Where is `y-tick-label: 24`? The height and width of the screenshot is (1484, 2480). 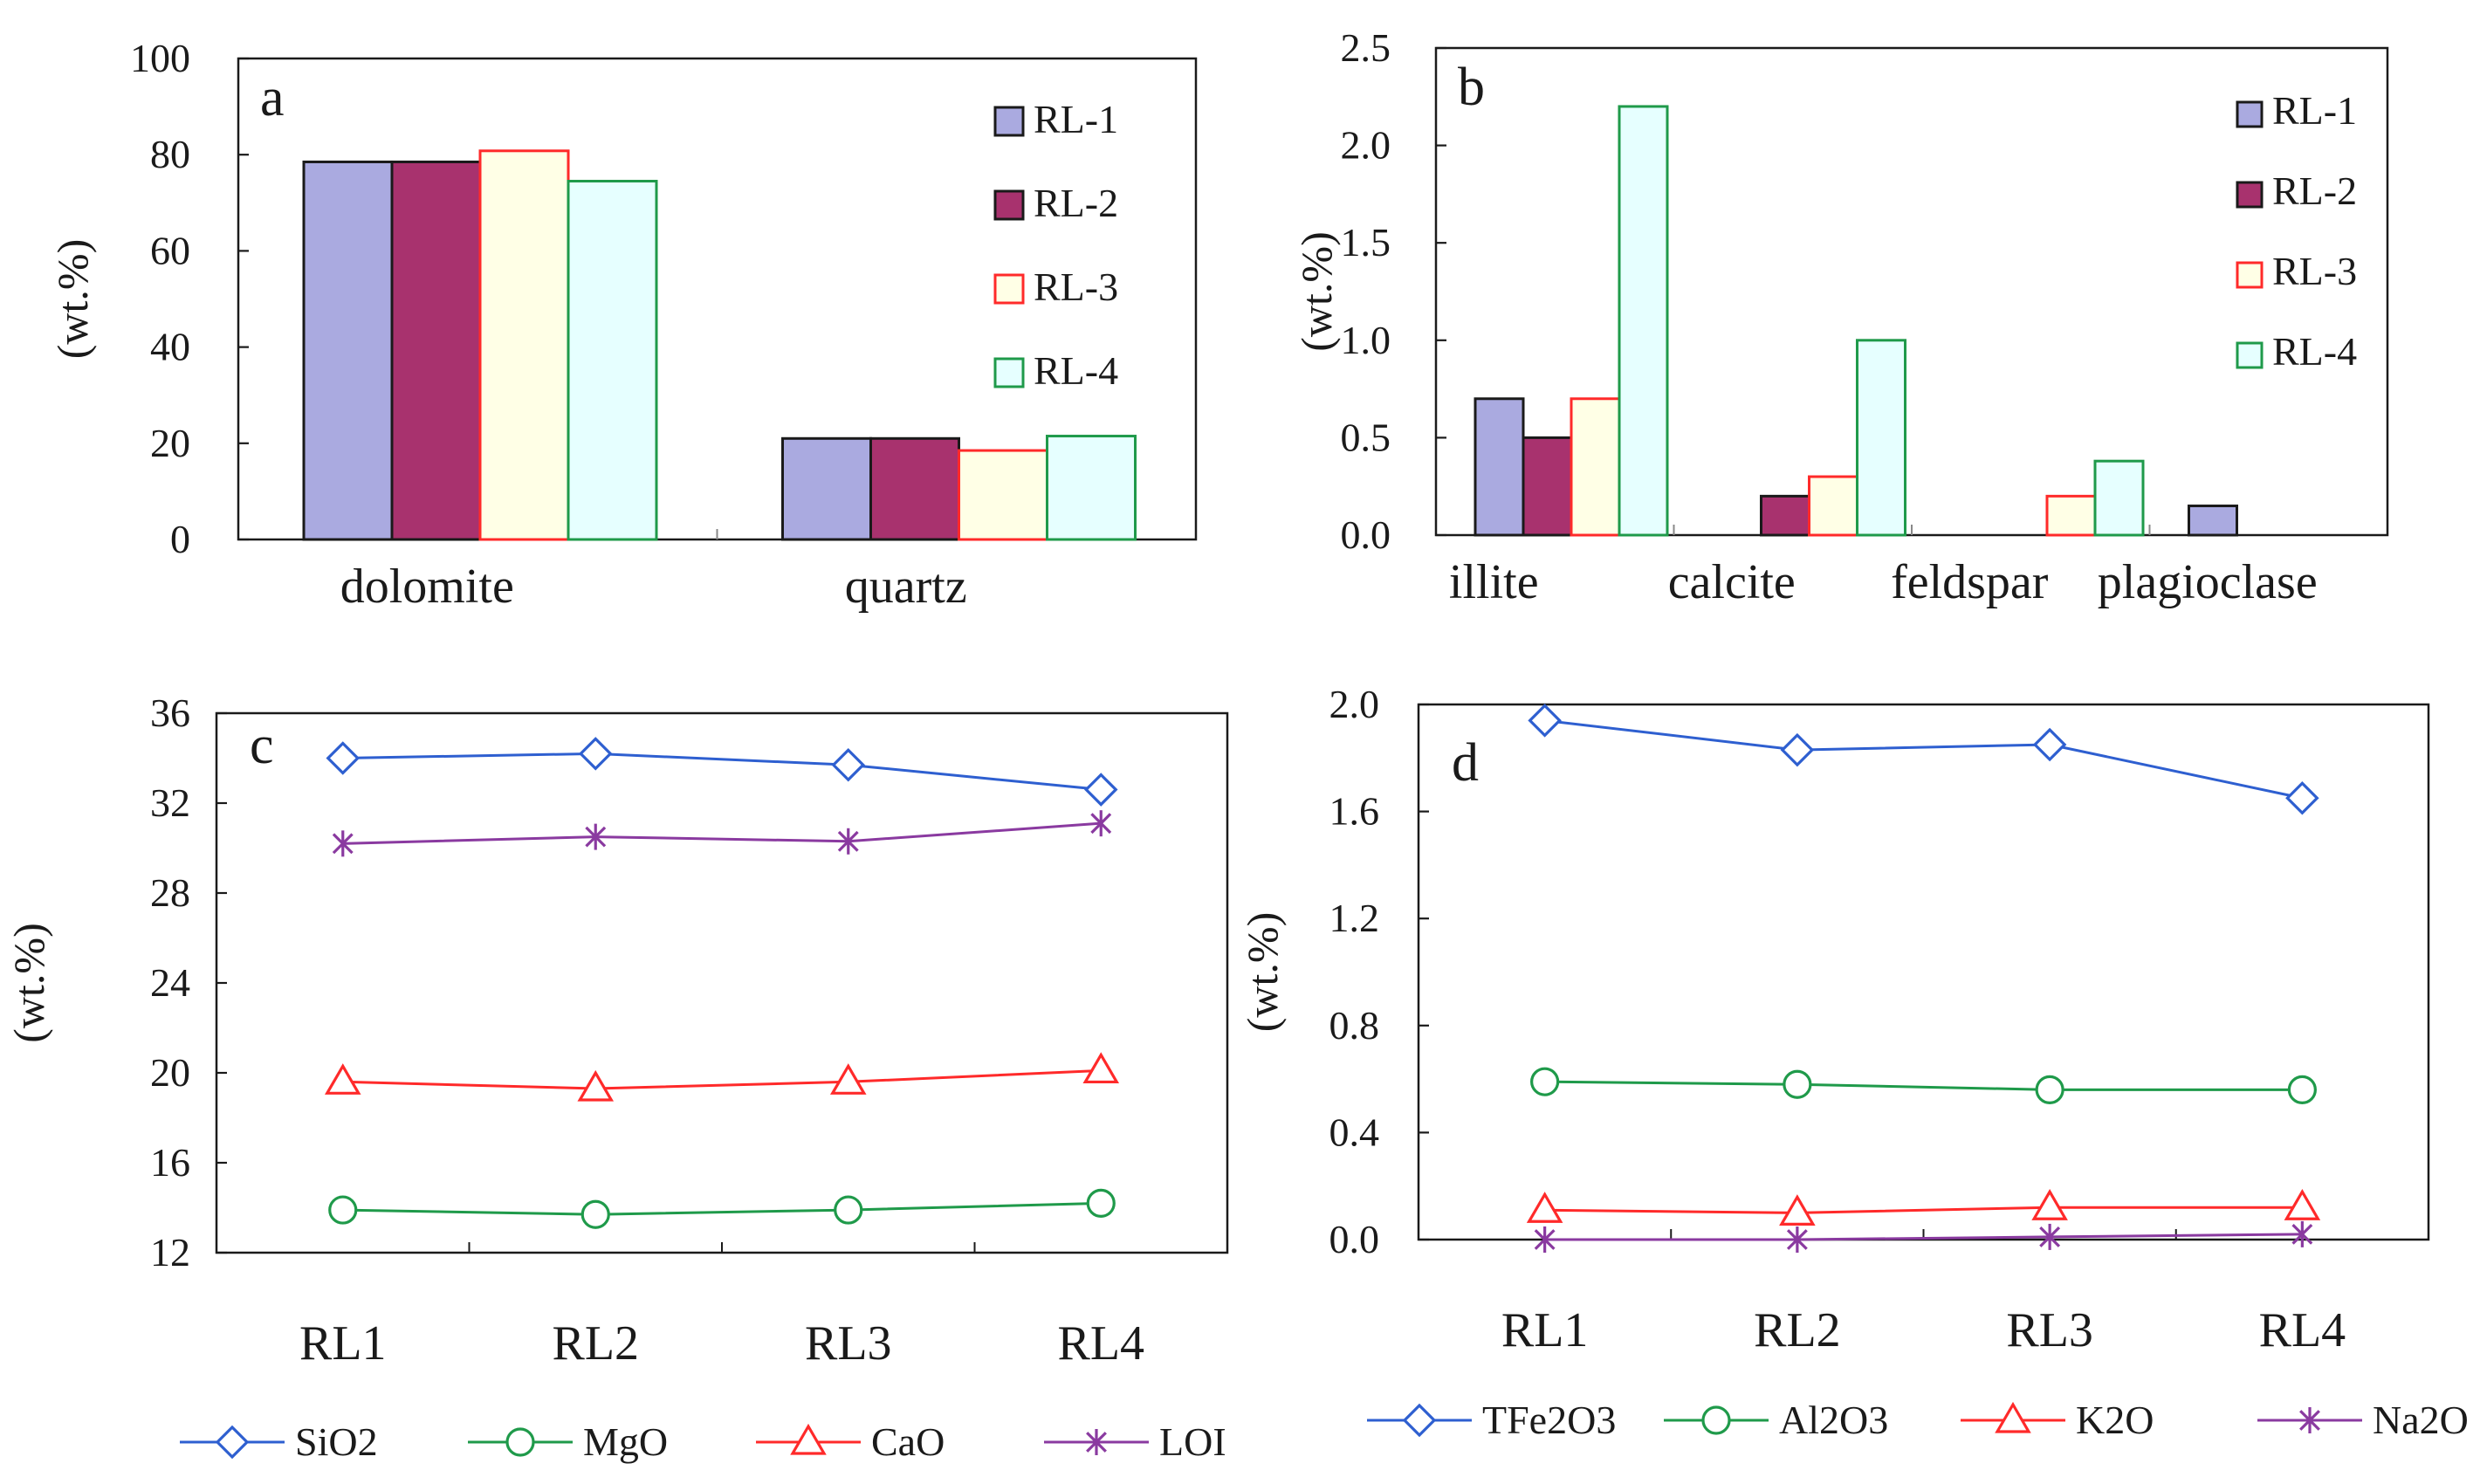
y-tick-label: 24 is located at coordinates (170, 983).